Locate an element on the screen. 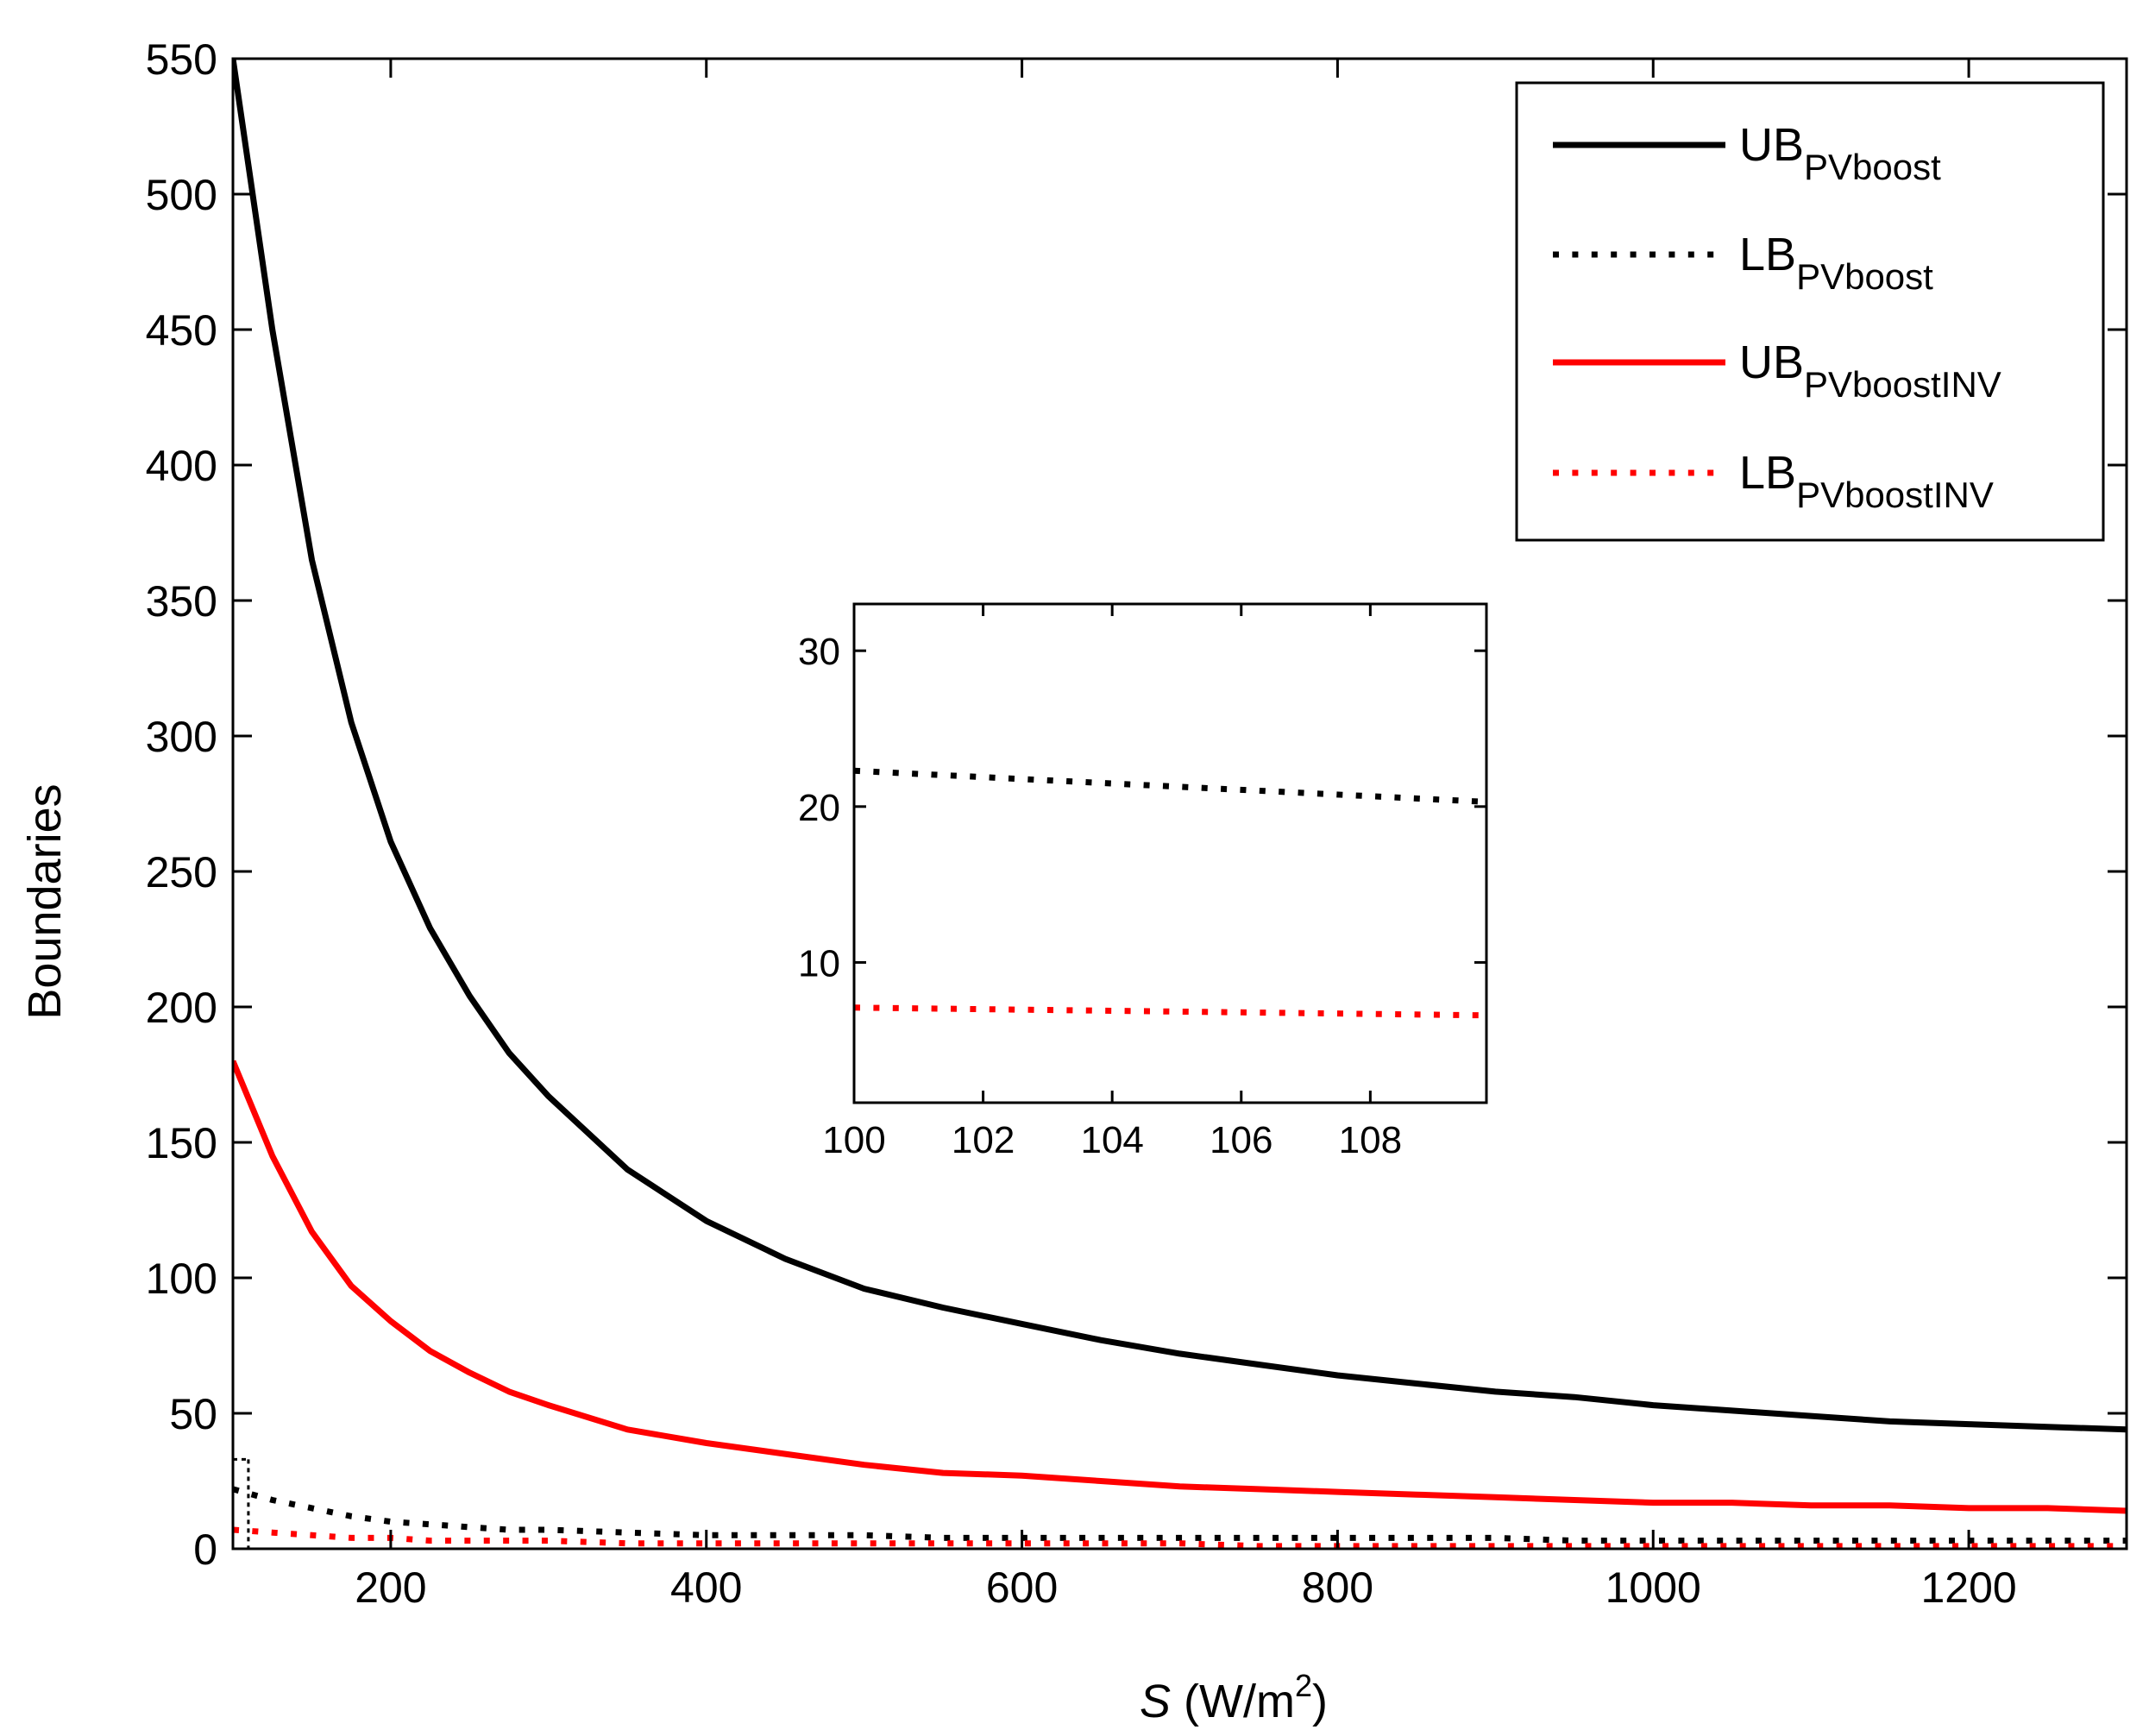 This screenshot has width=2149, height=1736. inset-x-tick-label-104: 104 is located at coordinates (1111, 1140).